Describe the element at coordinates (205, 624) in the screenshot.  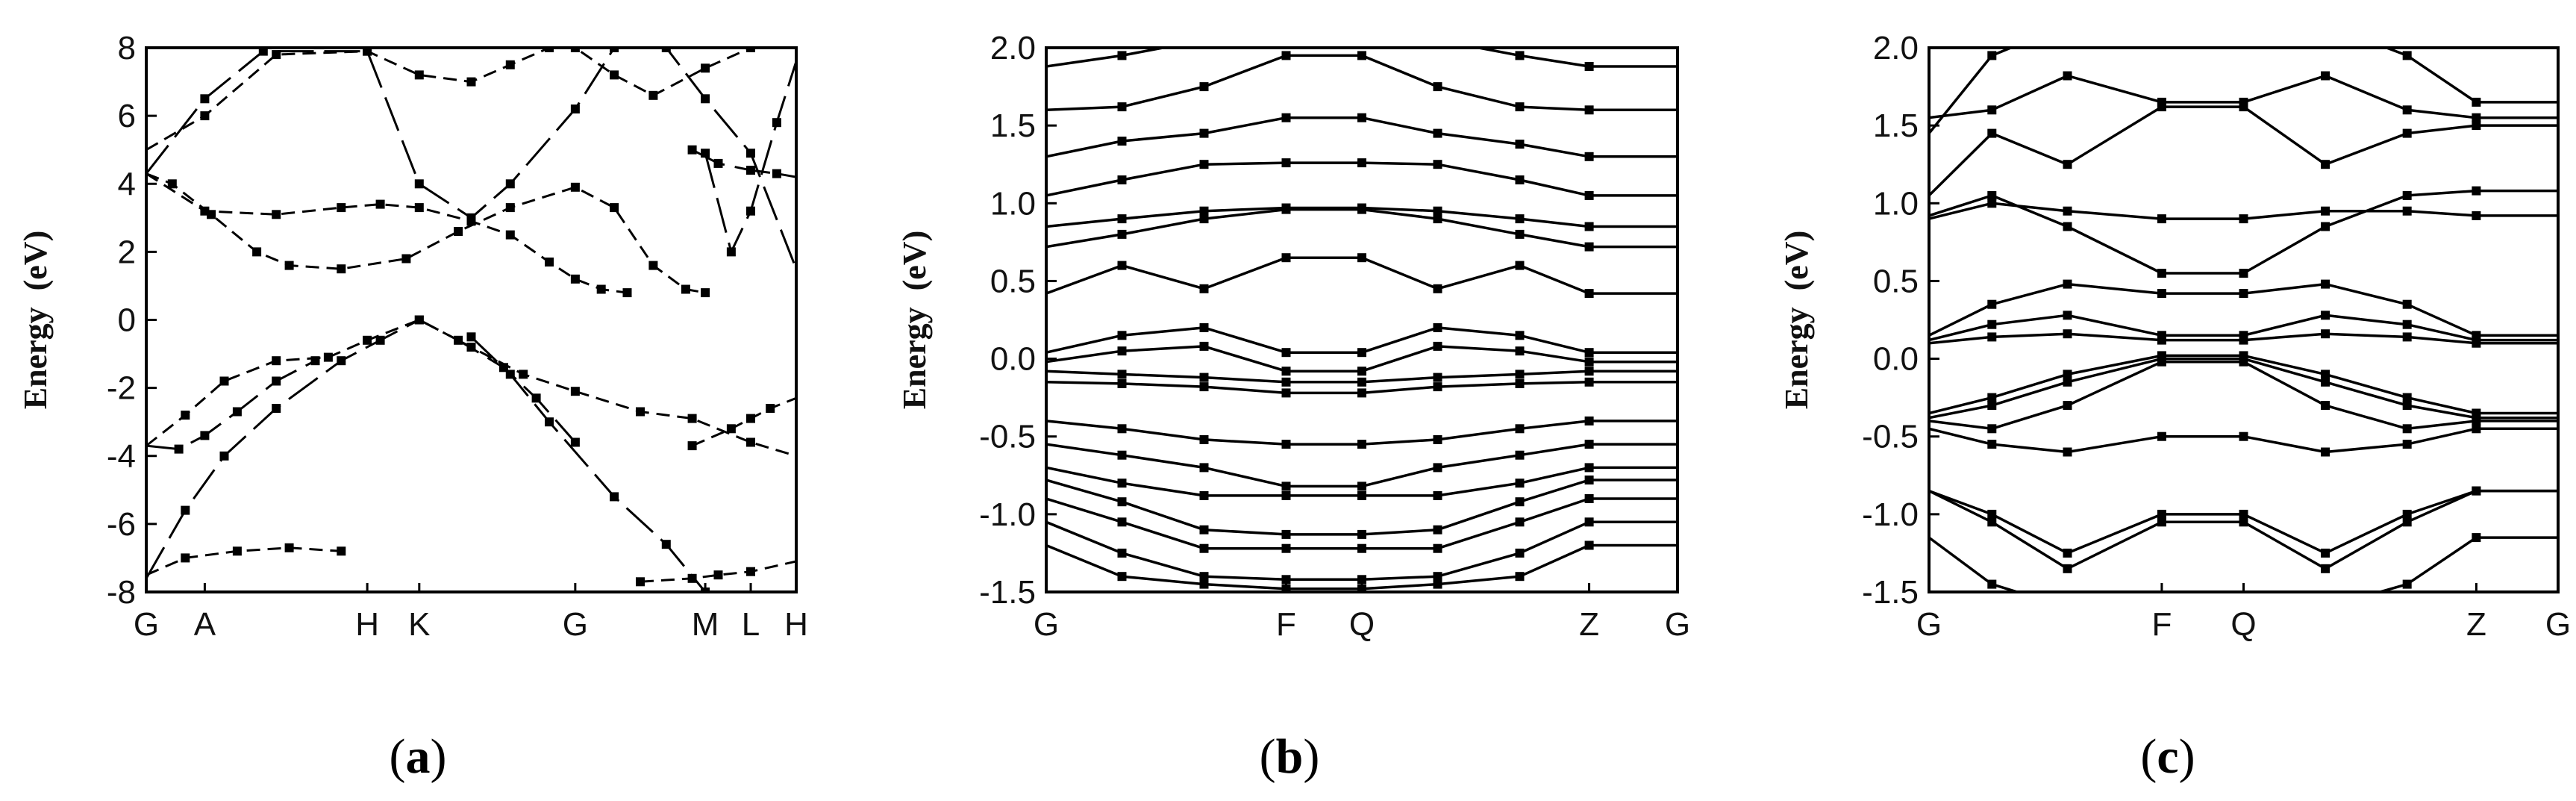
I see `kpoint-label-2: A` at that location.